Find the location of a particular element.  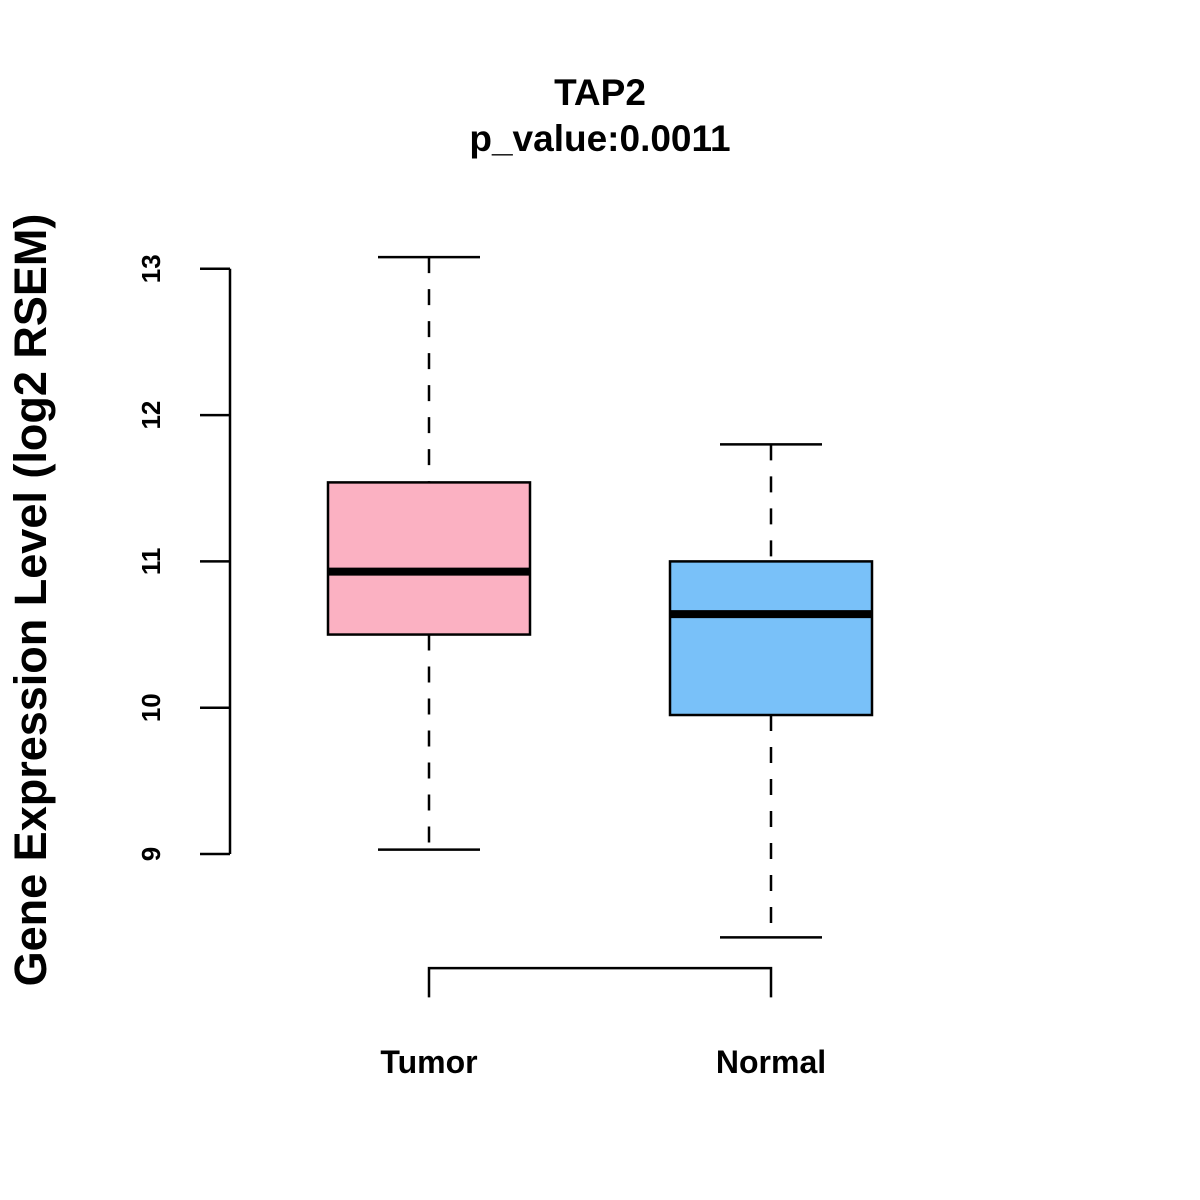

y-tick-label-13: 13 is located at coordinates (151, 268).